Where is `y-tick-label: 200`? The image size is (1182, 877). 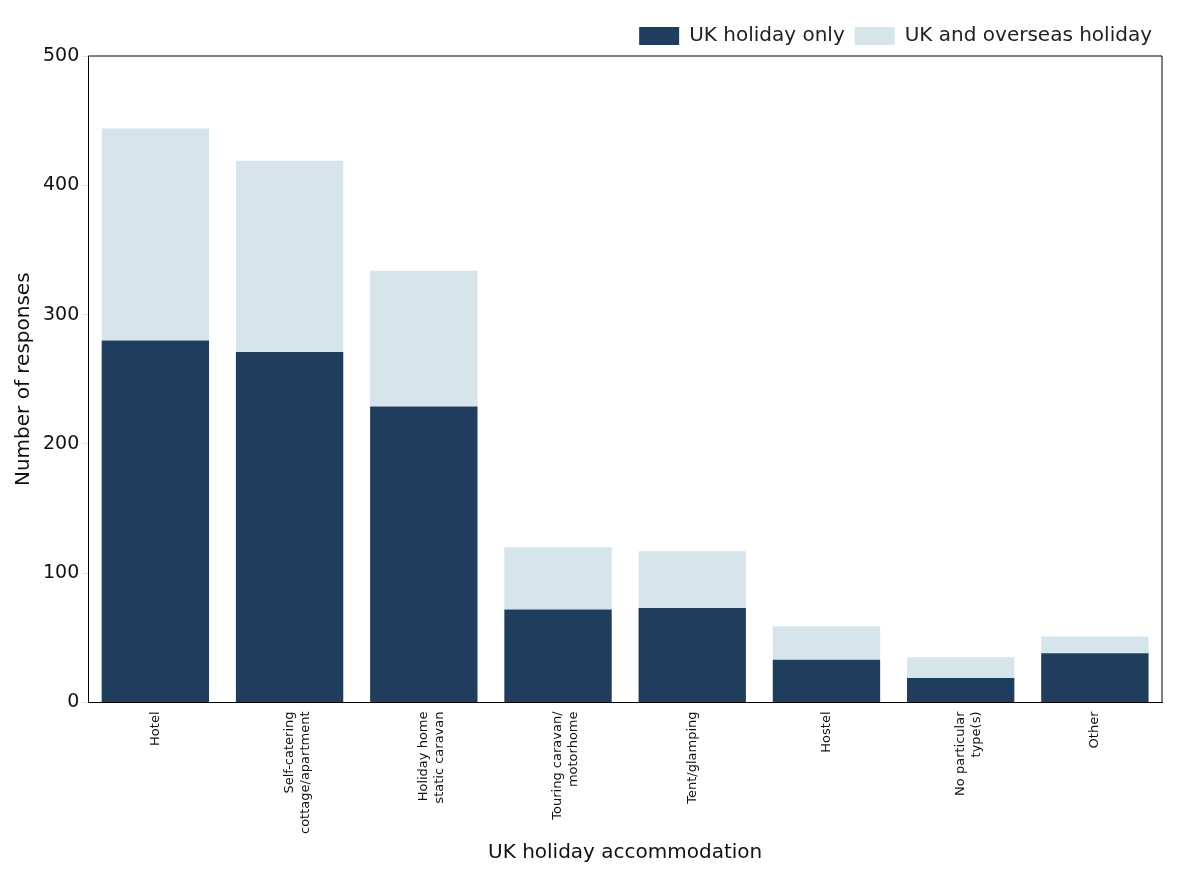
y-tick-label: 200 is located at coordinates (61, 441).